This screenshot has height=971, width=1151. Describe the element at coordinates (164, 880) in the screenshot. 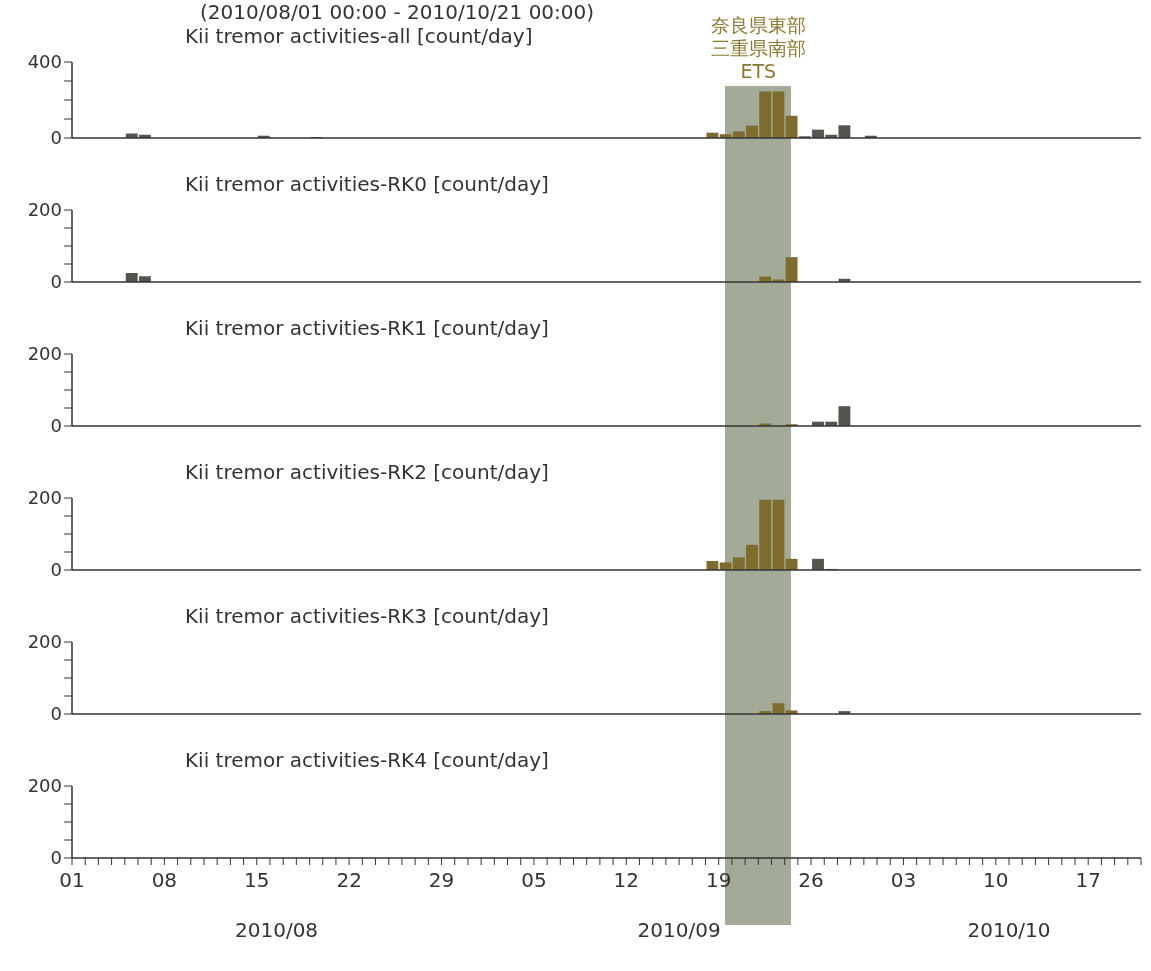

I see `x-tick-label: 08` at that location.